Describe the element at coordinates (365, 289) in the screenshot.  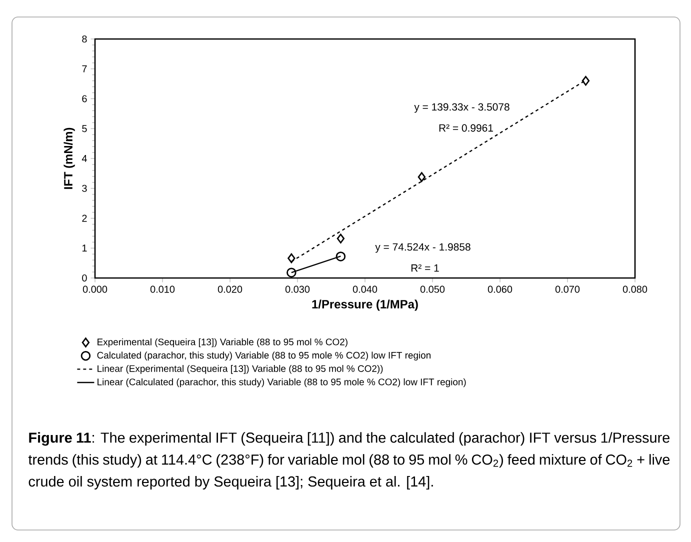
I see `x-tick-label: 0.040` at that location.